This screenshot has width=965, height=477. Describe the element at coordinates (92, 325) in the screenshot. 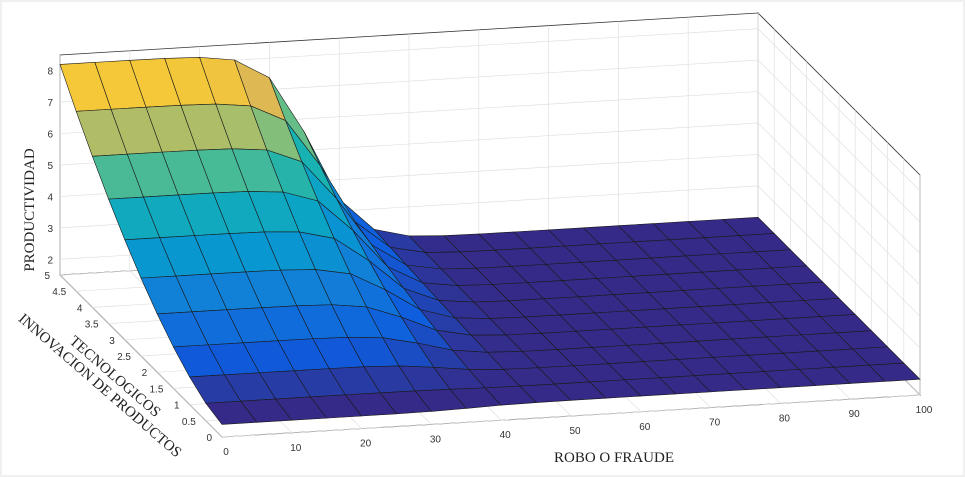

I see `y-tick-label: 3.5` at that location.